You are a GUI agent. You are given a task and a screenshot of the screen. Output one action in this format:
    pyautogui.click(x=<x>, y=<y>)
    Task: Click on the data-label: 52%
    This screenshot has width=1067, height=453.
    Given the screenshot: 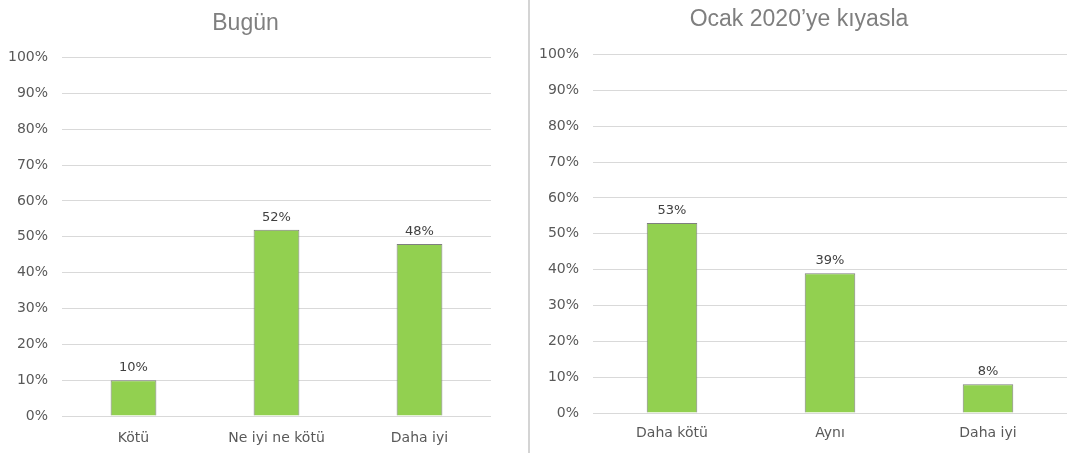 What is the action you would take?
    pyautogui.click(x=276, y=216)
    